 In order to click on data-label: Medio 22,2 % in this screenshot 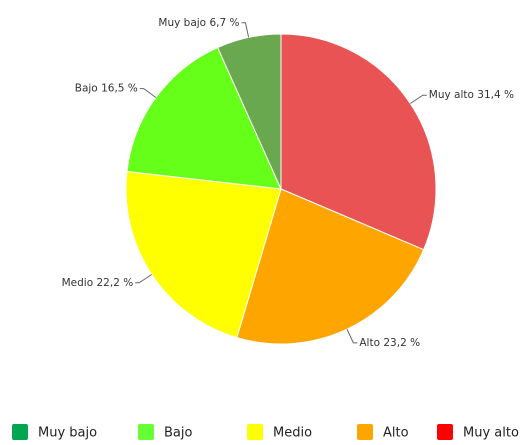, I will do `click(98, 283)`.